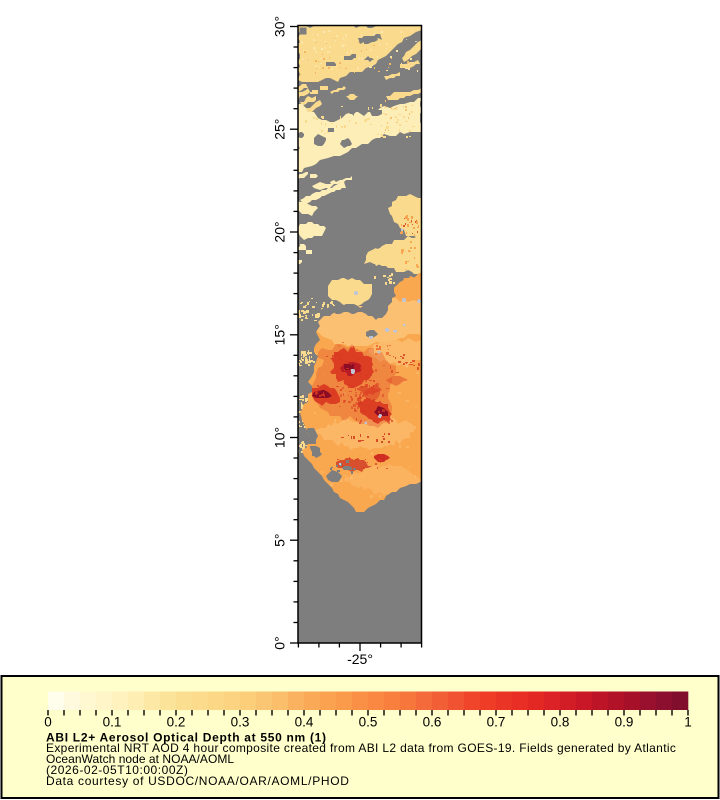 This screenshot has height=800, width=720. I want to click on svg-text: 10°, so click(280, 437).